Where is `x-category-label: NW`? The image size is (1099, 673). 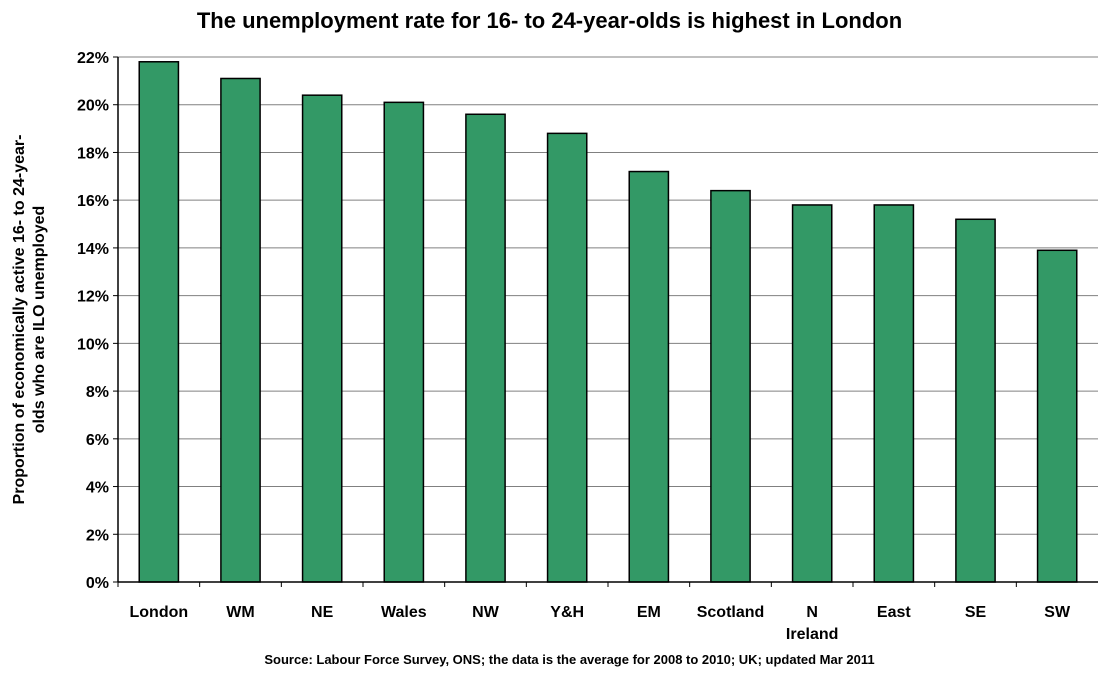
x-category-label: NW is located at coordinates (486, 612).